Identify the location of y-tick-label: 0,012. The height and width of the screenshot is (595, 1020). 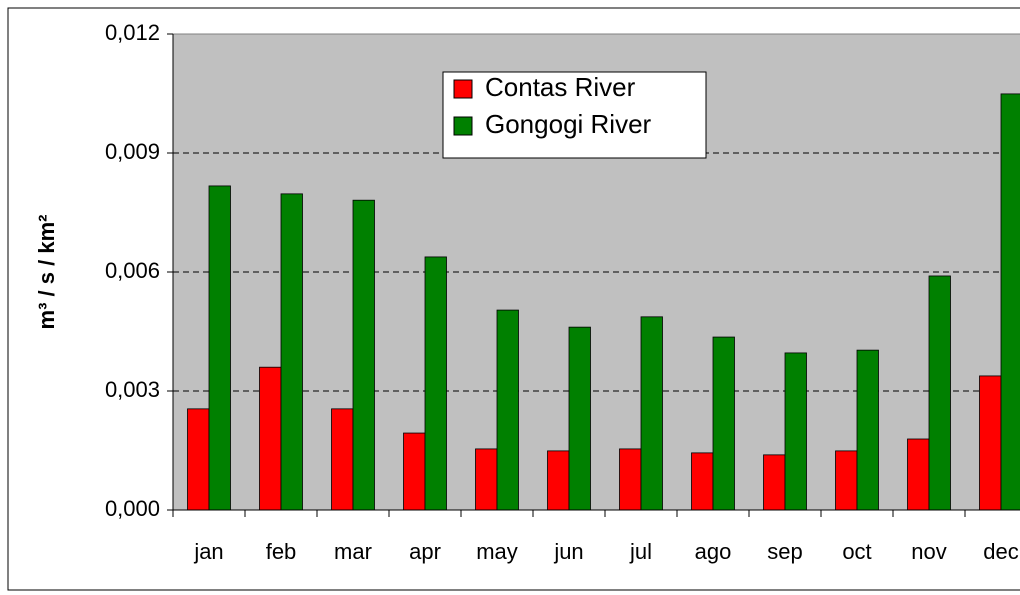
(132, 32).